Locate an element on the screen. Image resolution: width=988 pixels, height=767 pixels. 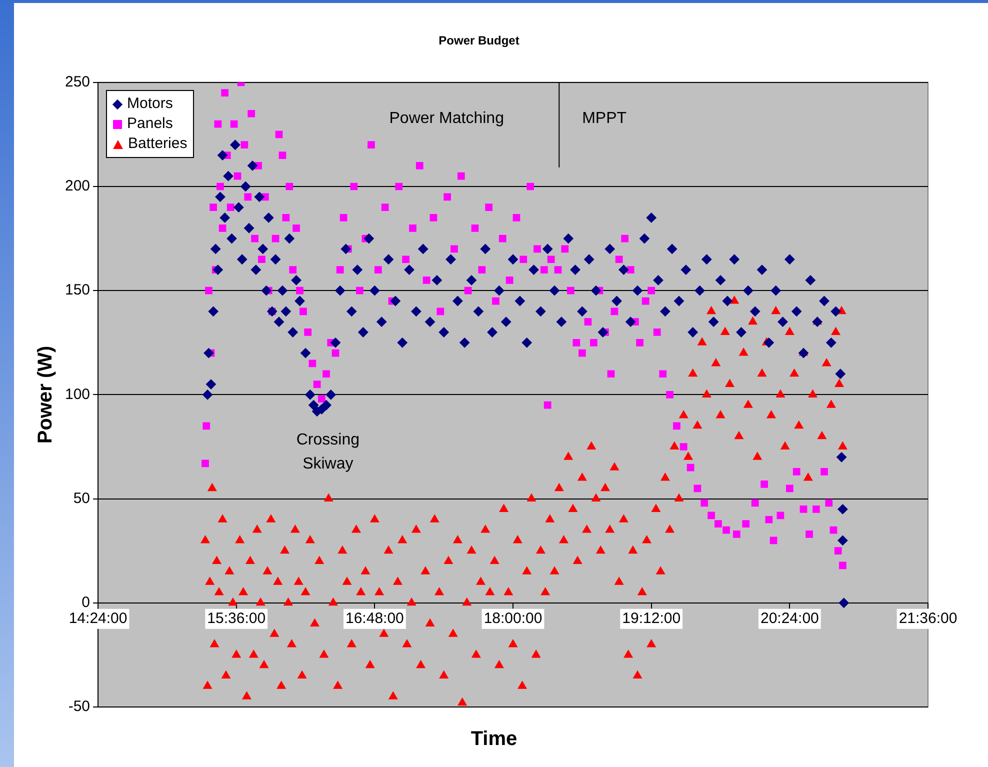
y-tick-label: 50 is located at coordinates (81, 498).